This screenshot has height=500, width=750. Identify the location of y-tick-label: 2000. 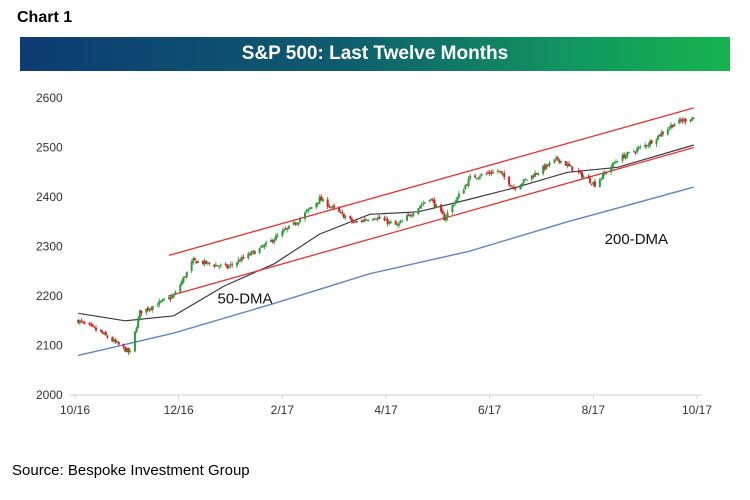
(49, 395).